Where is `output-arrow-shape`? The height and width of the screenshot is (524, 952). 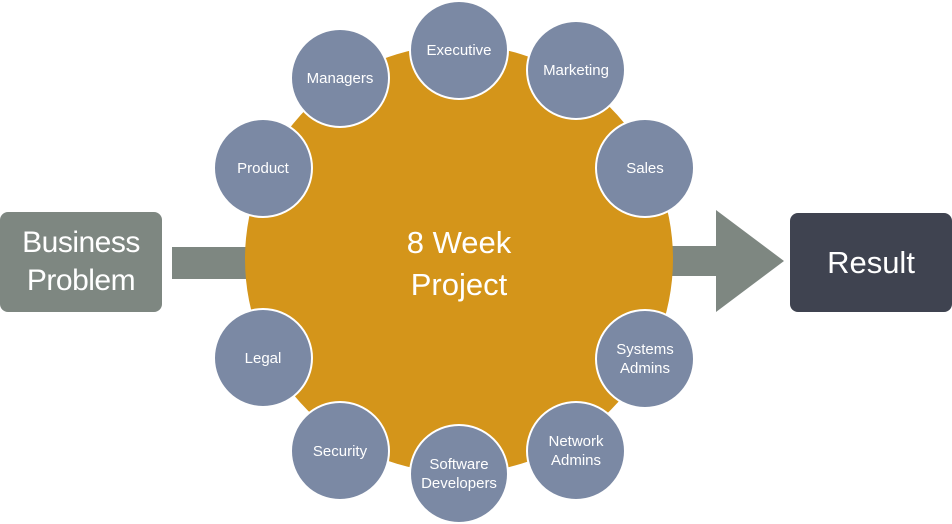
output-arrow-shape is located at coordinates (722, 261).